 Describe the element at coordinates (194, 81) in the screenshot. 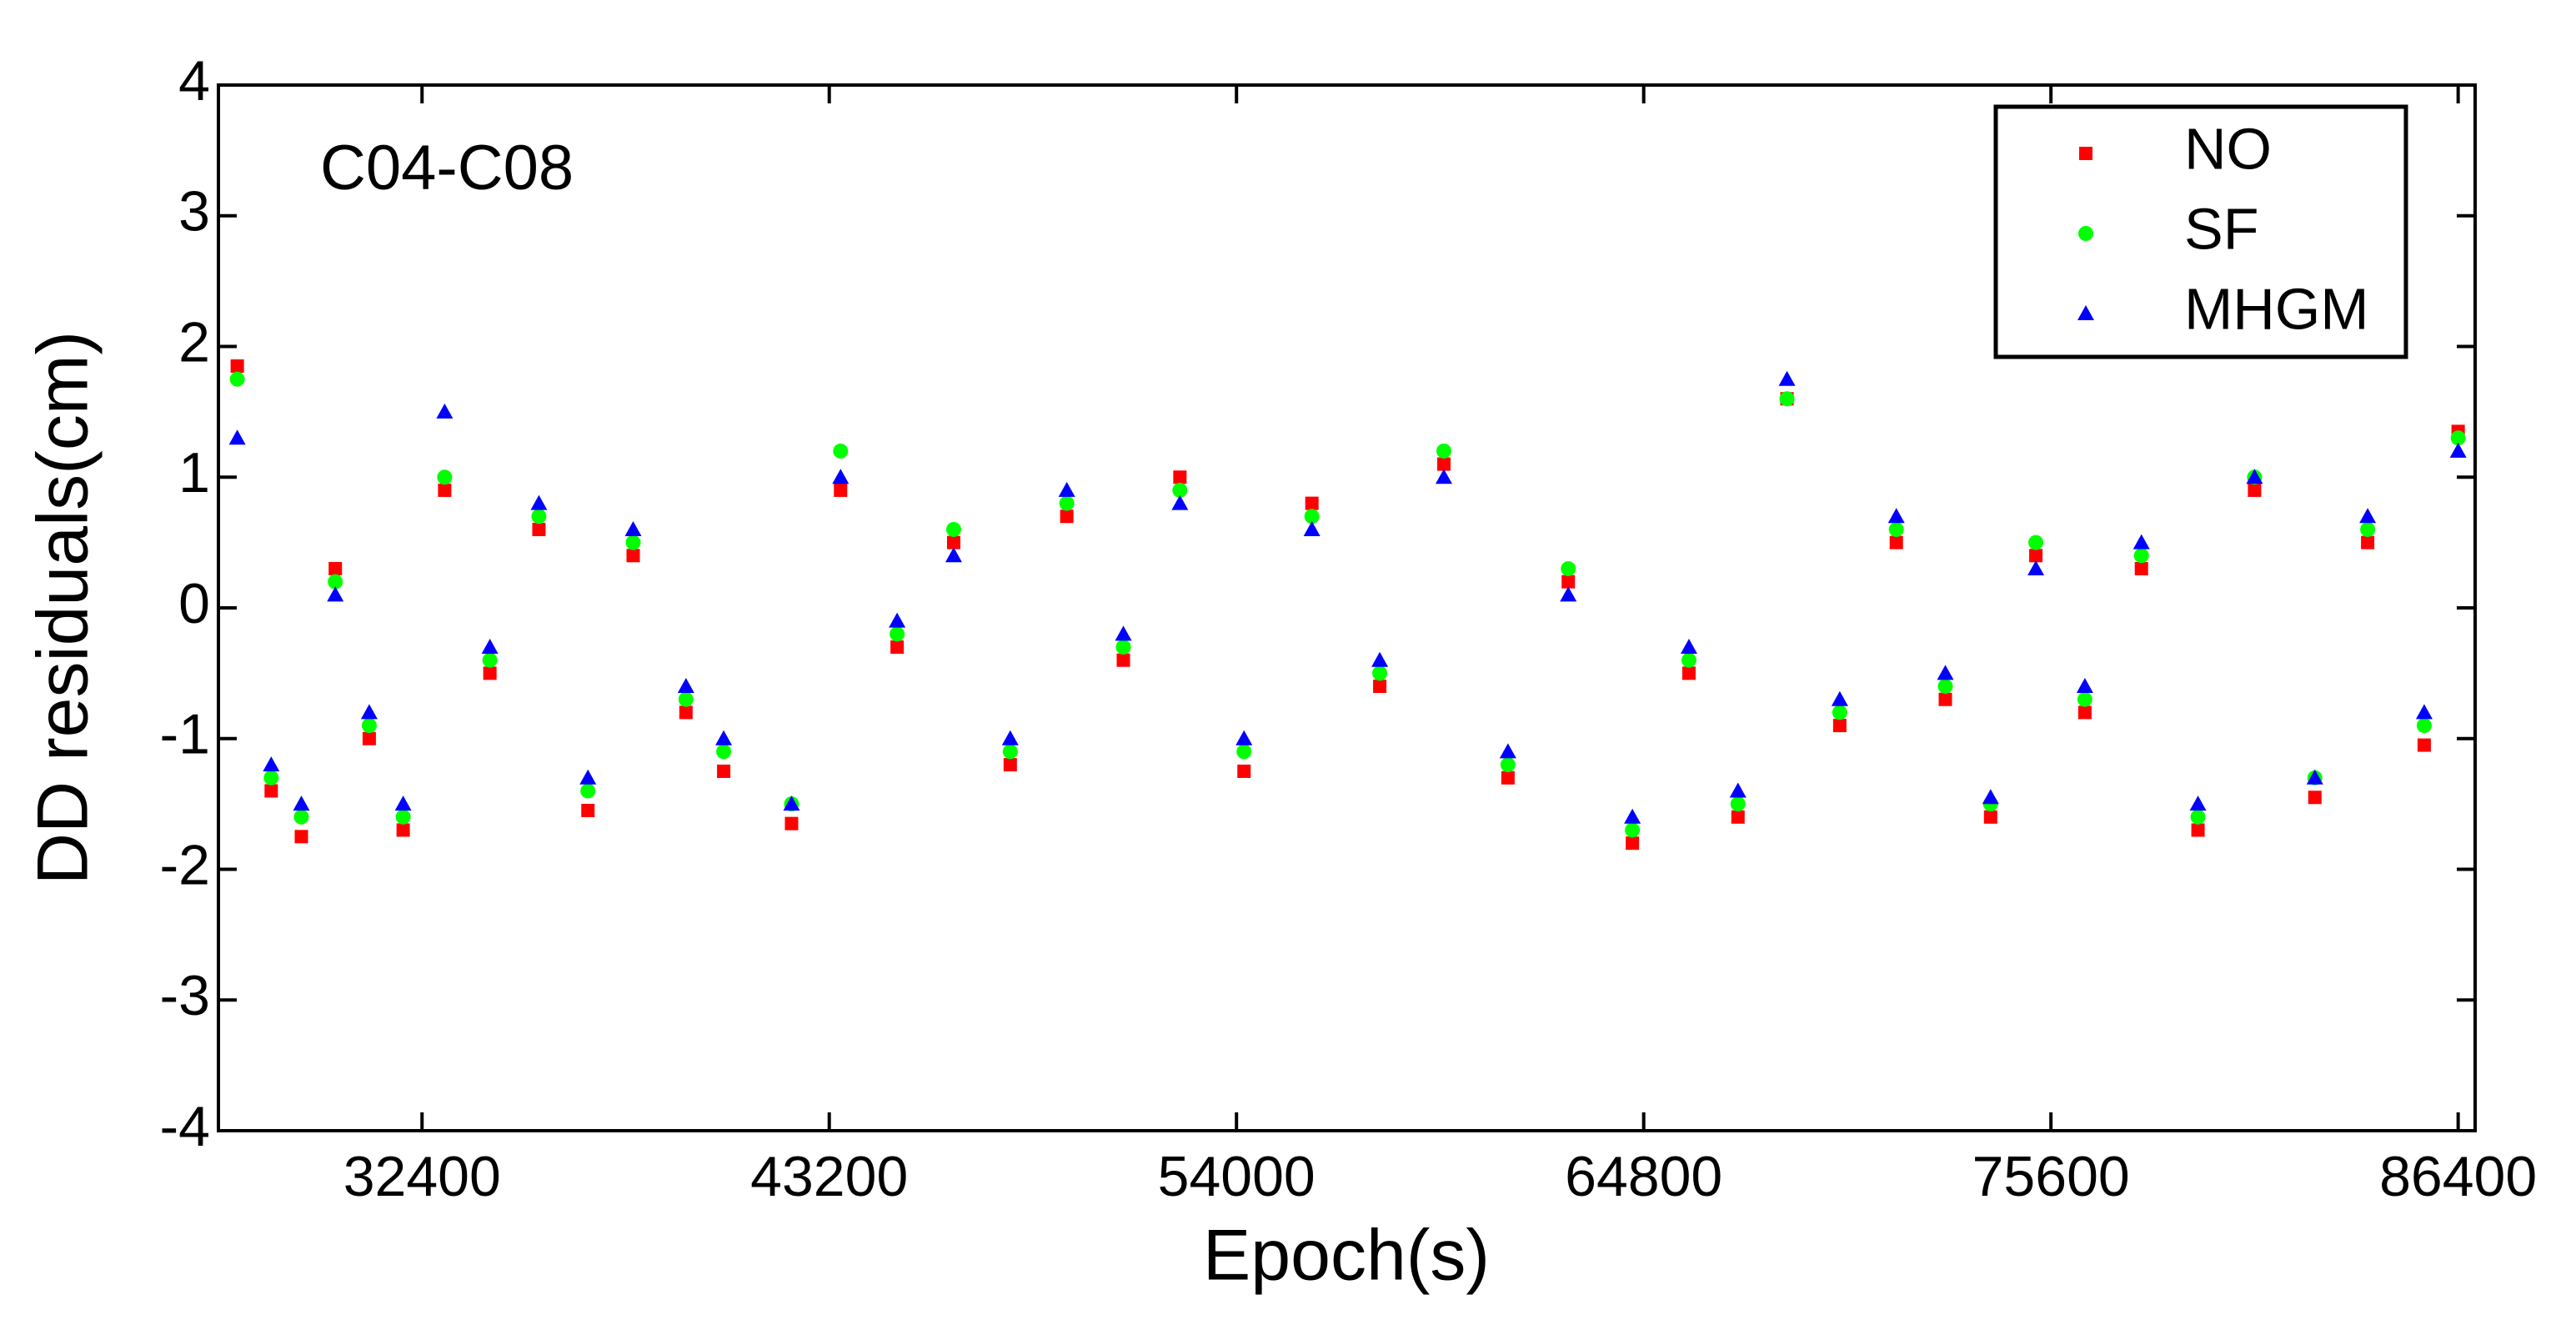

I see `y-tick-label: 4` at that location.